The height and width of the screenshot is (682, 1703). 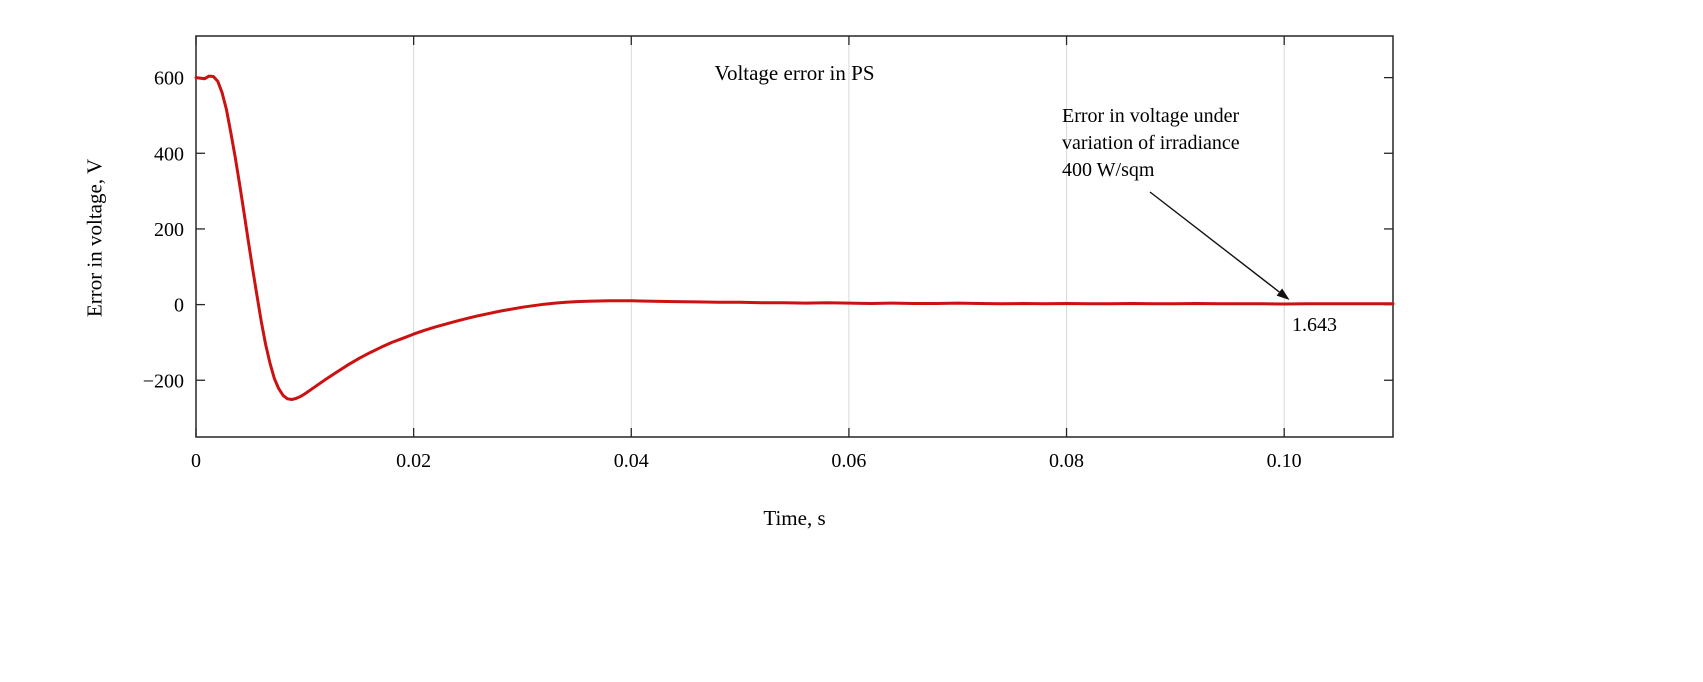 What do you see at coordinates (163, 381) in the screenshot?
I see `svg-text: −200` at bounding box center [163, 381].